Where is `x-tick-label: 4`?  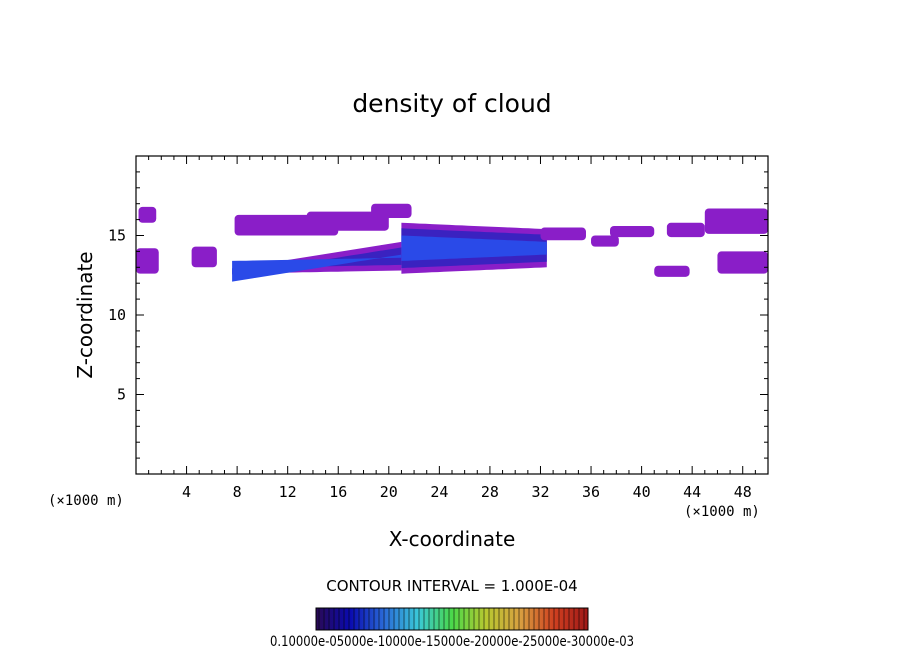
x-tick-label: 4 is located at coordinates (186, 492).